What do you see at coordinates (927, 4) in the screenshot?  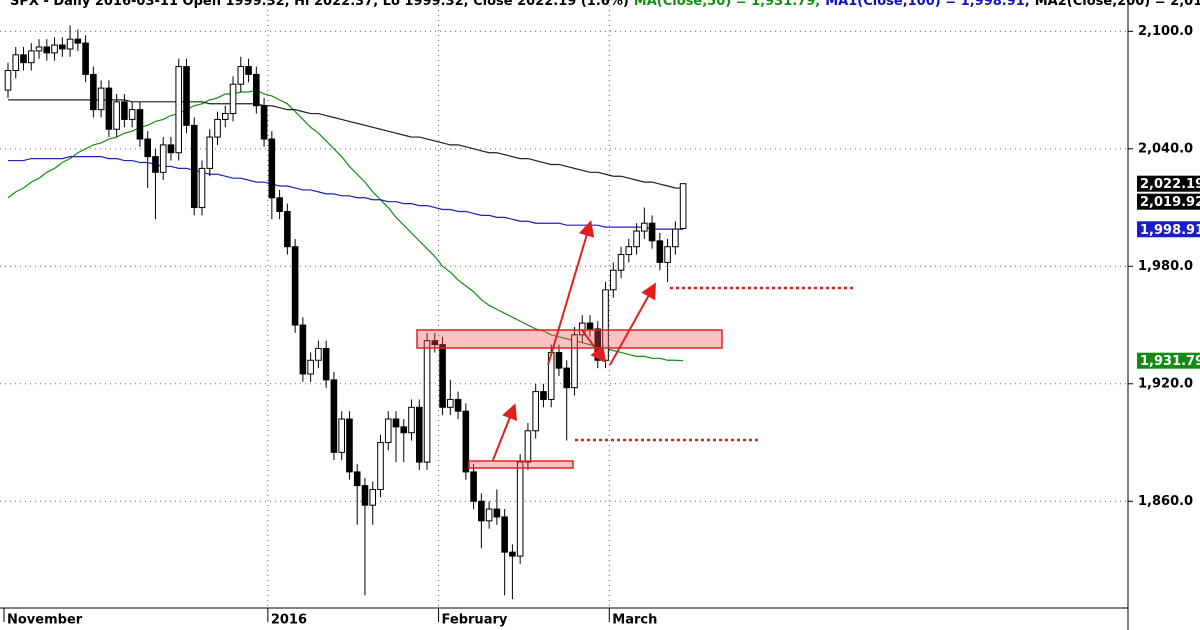 I see `title-part: MA1(Close,100) = 1,998.91,` at bounding box center [927, 4].